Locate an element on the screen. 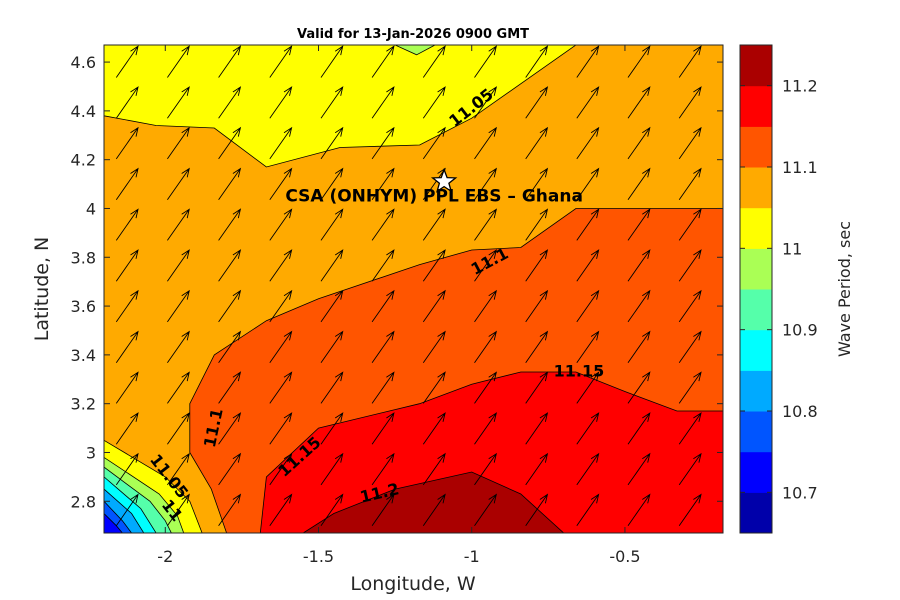 Image resolution: width=900 pixels, height=600 pixels. colorbar-tick-label: 10.9 is located at coordinates (800, 330).